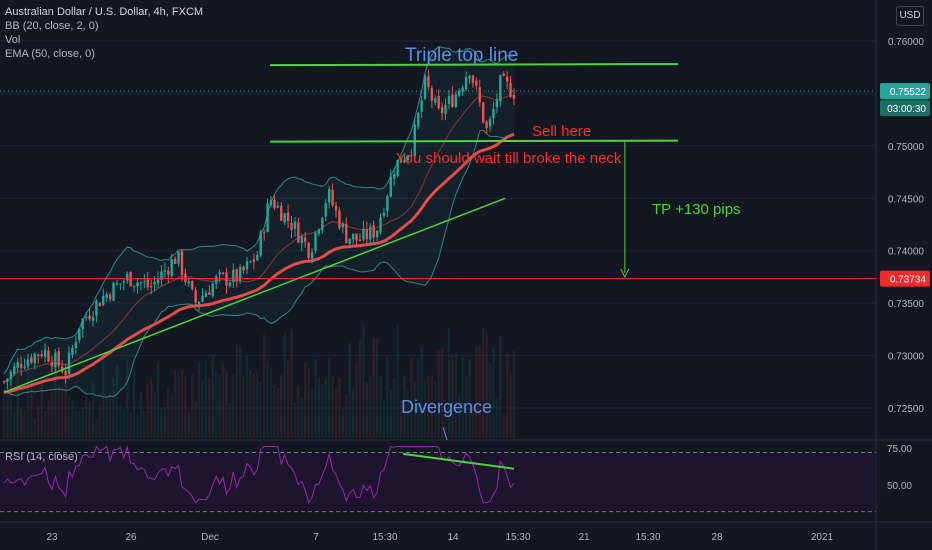  What do you see at coordinates (906, 42) in the screenshot?
I see `price-tick-label: 0.76000` at bounding box center [906, 42].